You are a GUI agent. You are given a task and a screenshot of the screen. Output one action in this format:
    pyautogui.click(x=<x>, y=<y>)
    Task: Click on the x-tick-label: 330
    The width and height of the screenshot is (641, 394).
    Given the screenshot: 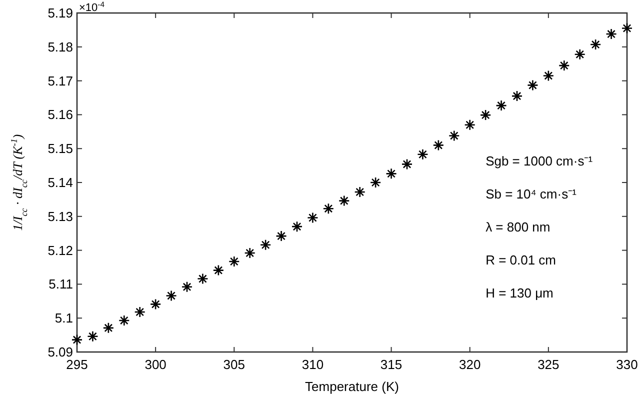 What is the action you would take?
    pyautogui.click(x=627, y=364)
    